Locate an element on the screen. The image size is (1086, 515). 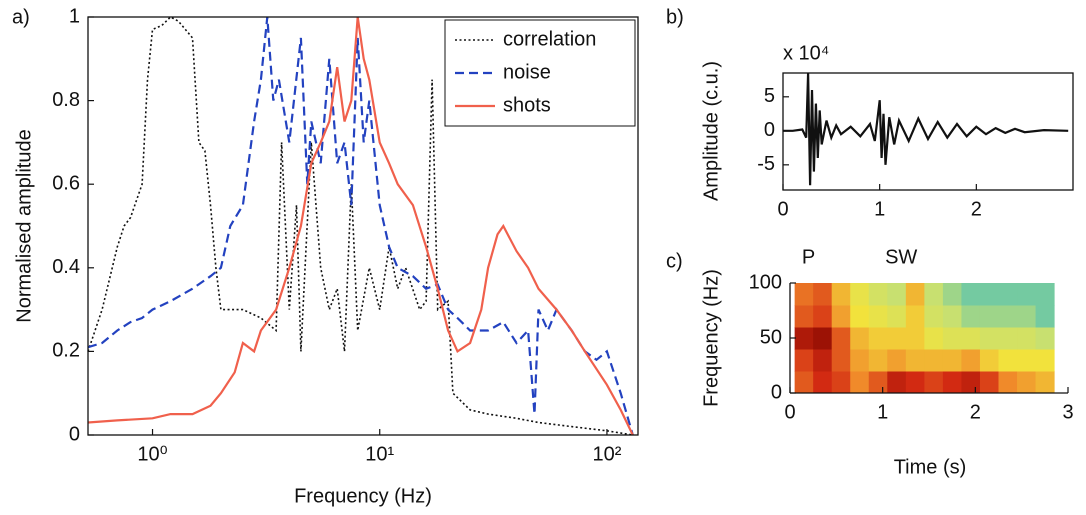
x-axis-label: Frequency (Hz) is located at coordinates (363, 496).